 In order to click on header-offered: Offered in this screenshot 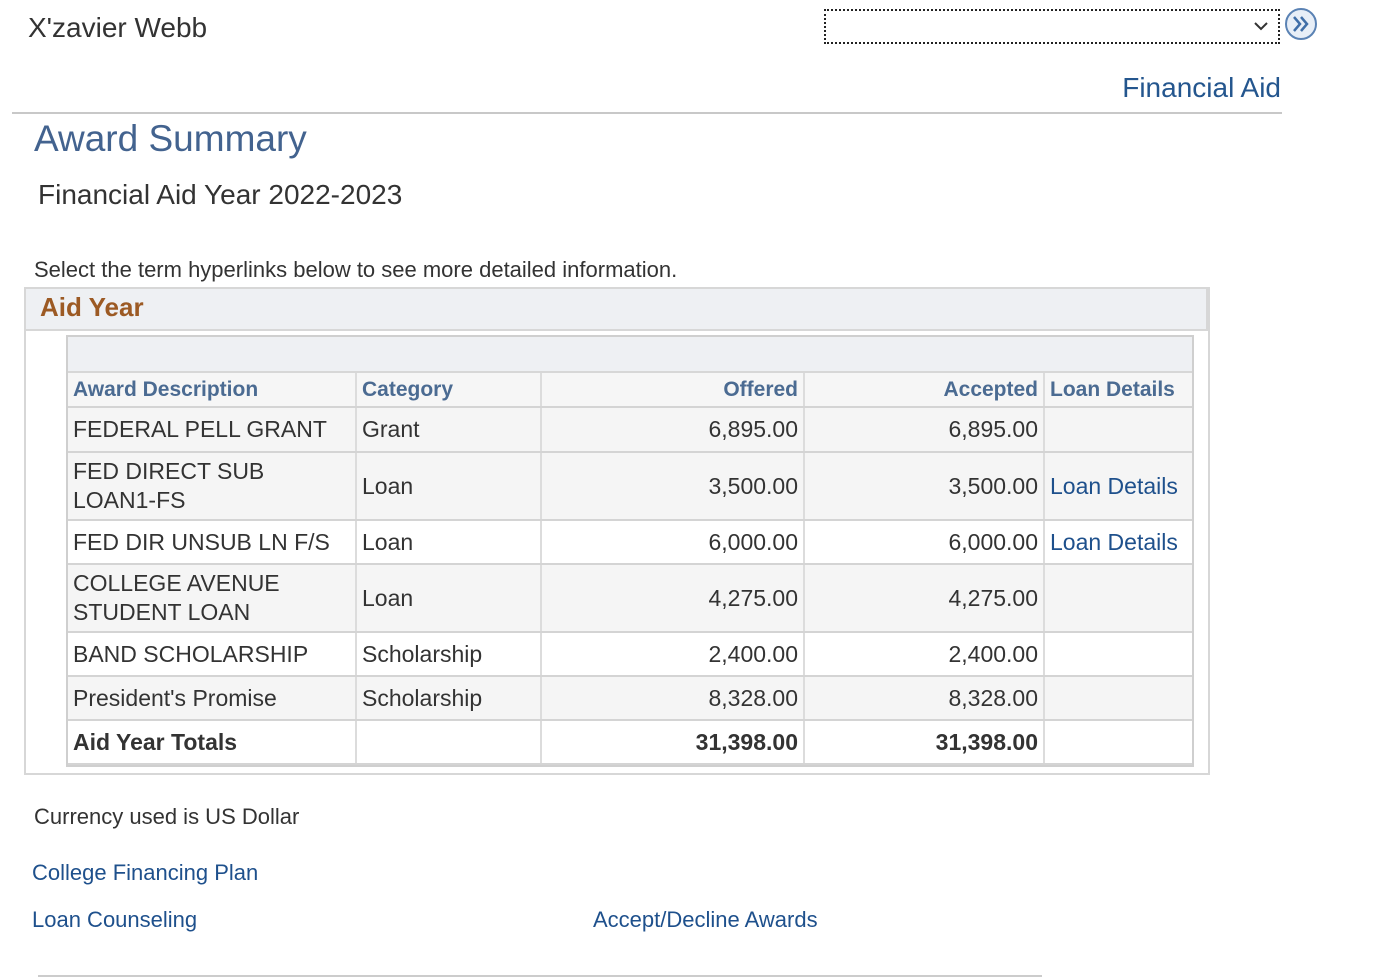, I will do `click(673, 390)`.